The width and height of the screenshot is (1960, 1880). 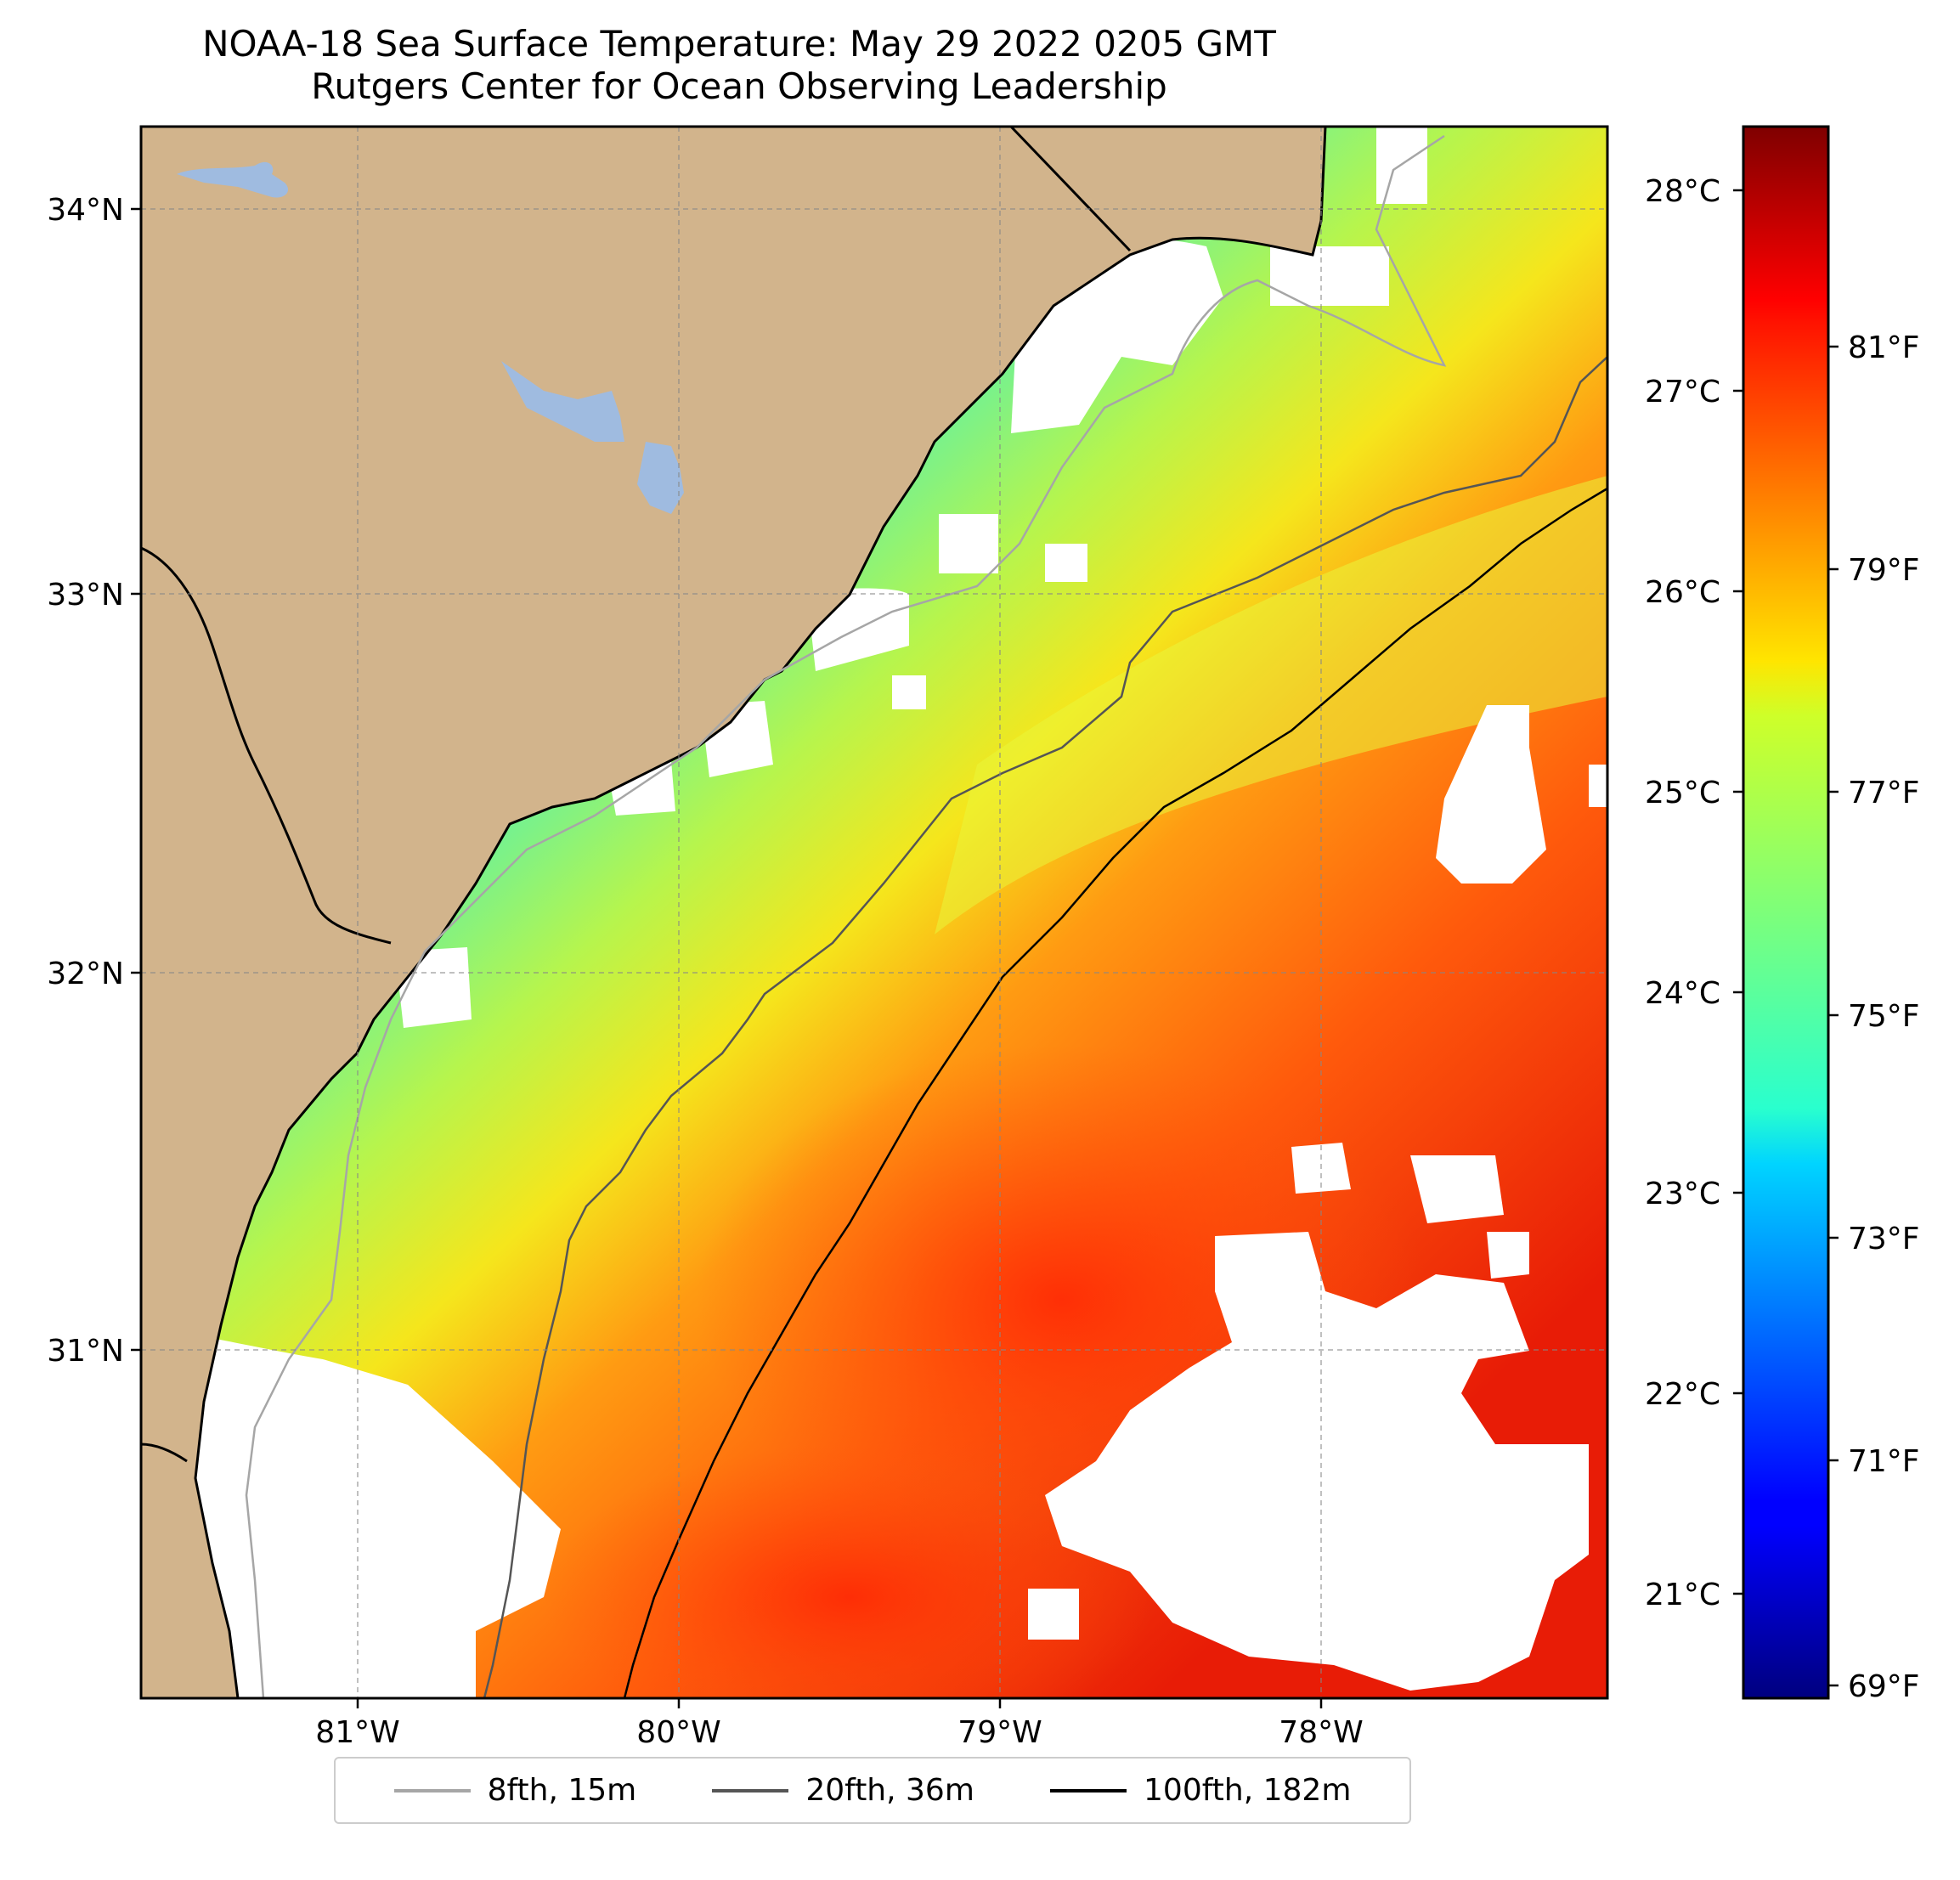 I want to click on legend-item-20fth: 20fth, 36m, so click(x=843, y=1790).